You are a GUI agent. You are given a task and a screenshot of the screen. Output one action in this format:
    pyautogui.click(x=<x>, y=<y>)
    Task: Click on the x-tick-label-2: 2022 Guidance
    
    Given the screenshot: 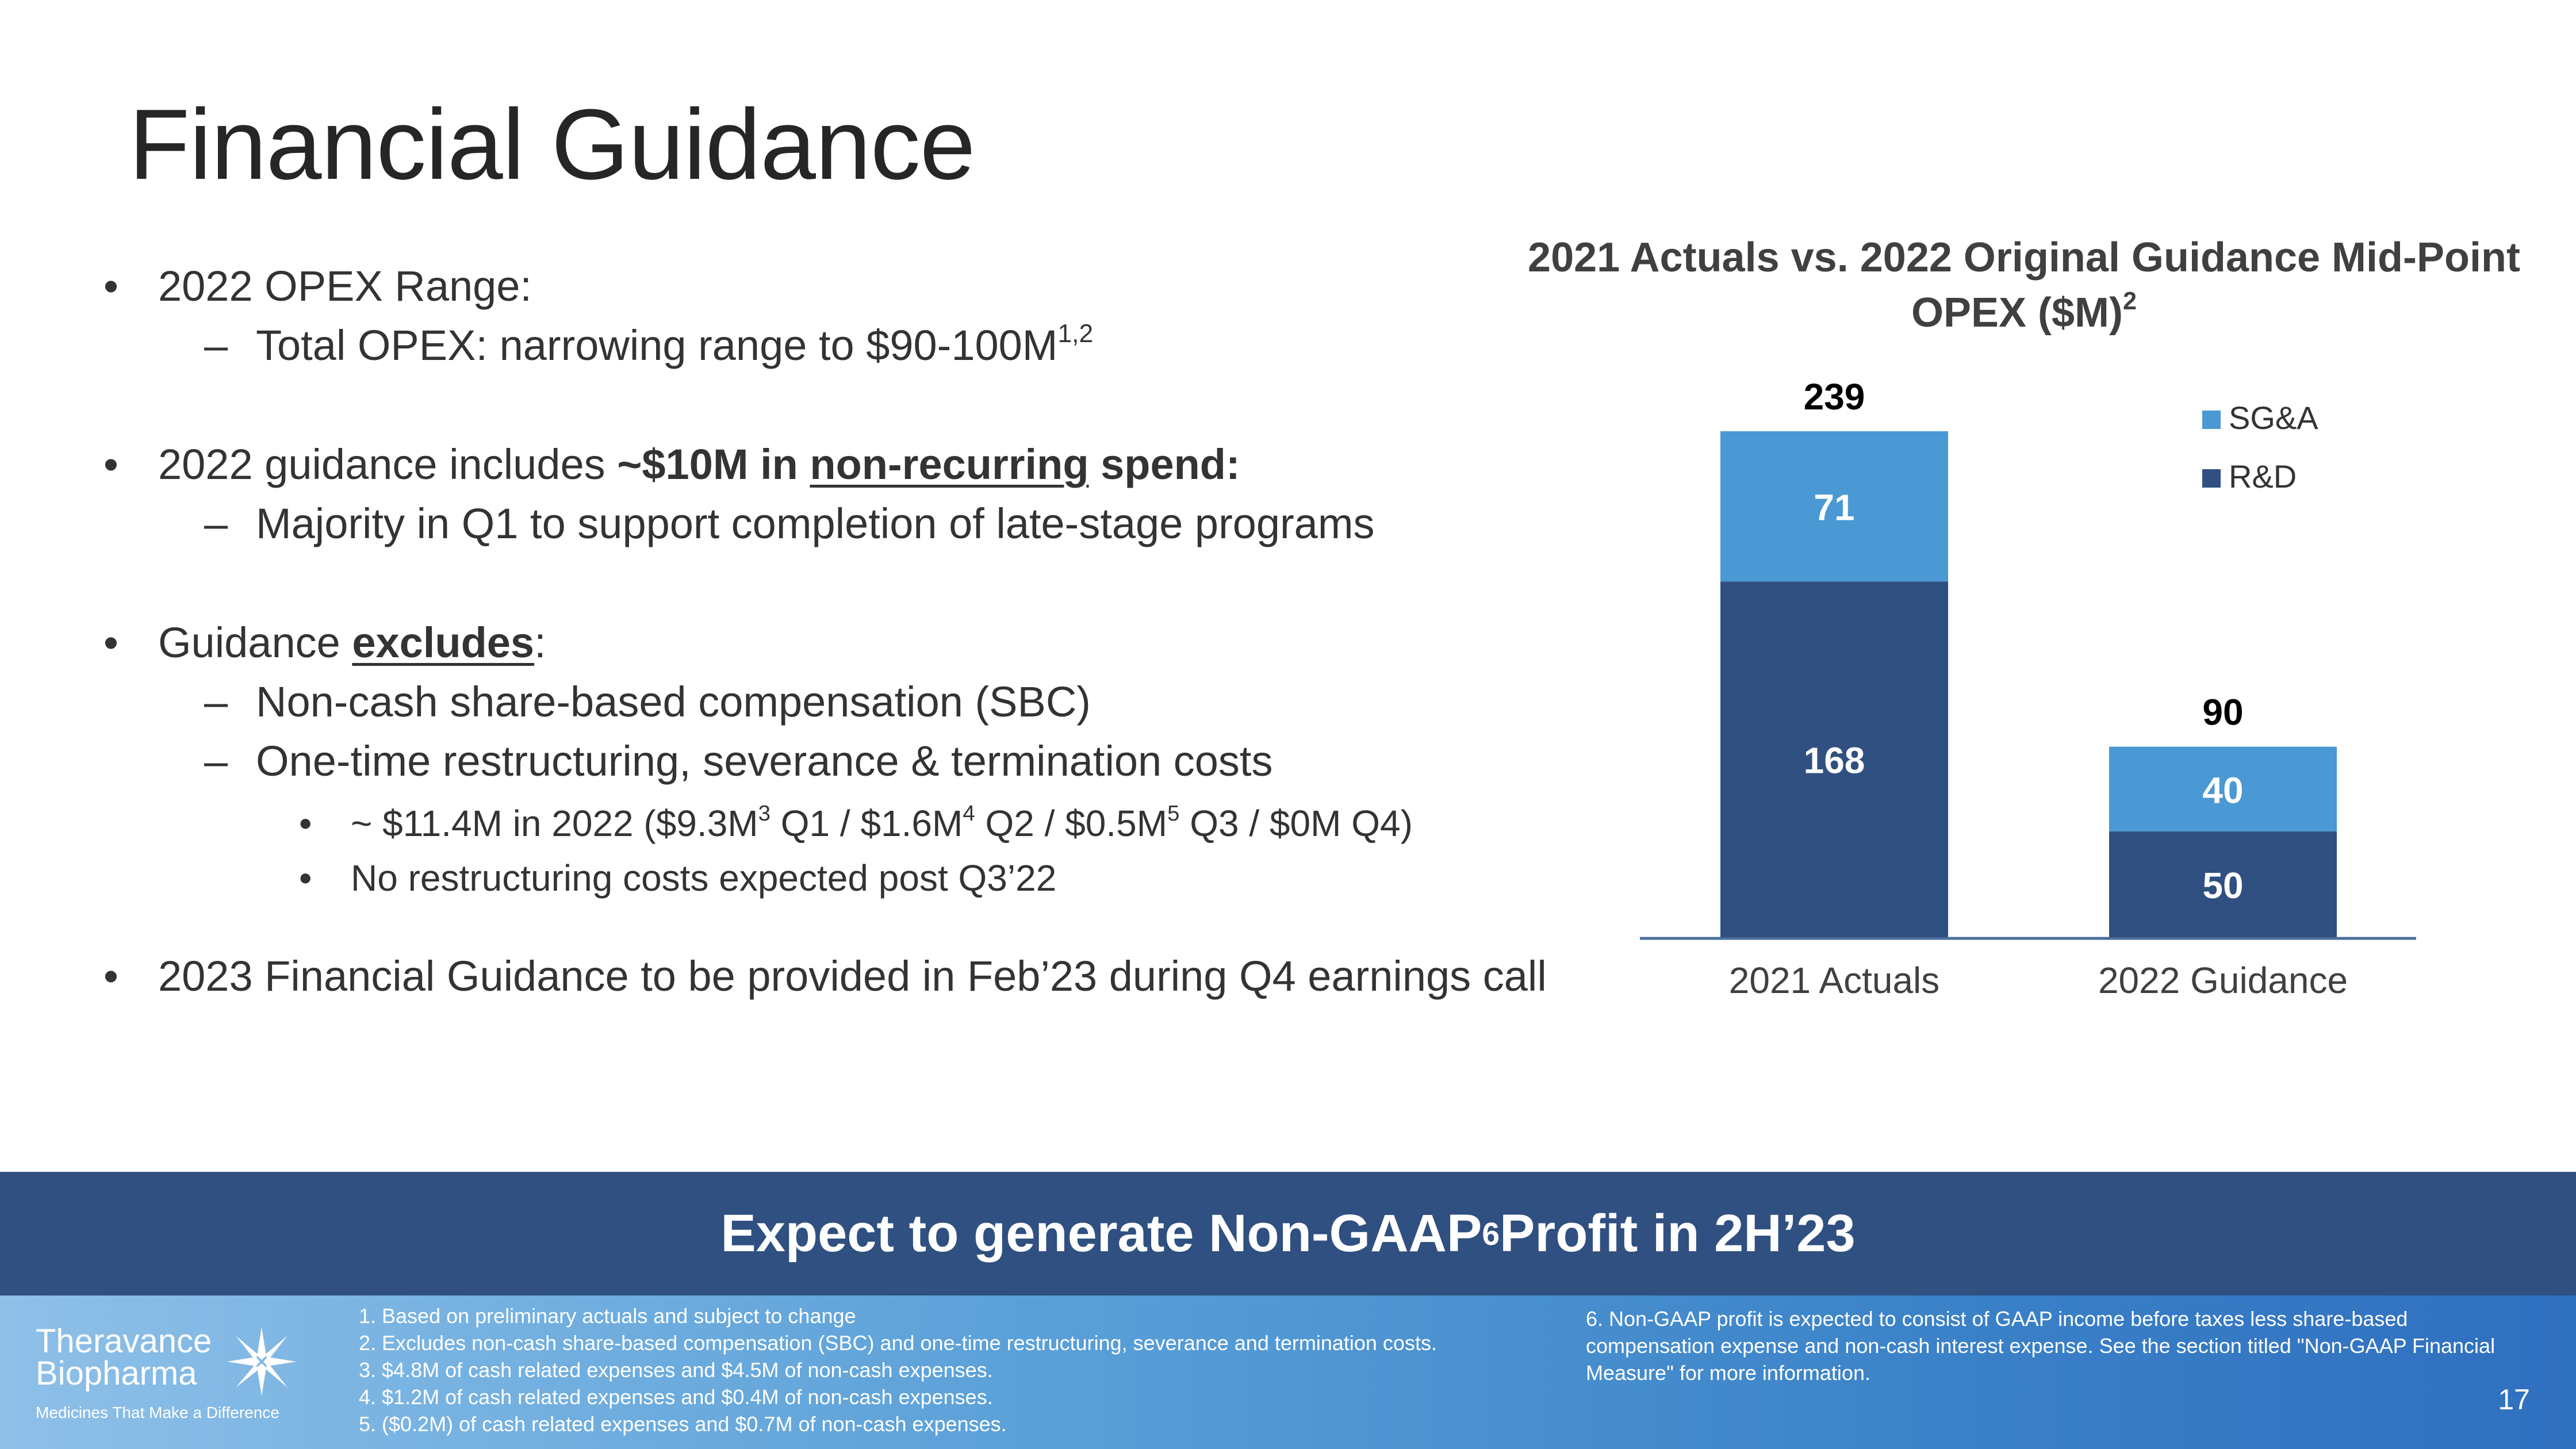 What is the action you would take?
    pyautogui.click(x=2223, y=980)
    